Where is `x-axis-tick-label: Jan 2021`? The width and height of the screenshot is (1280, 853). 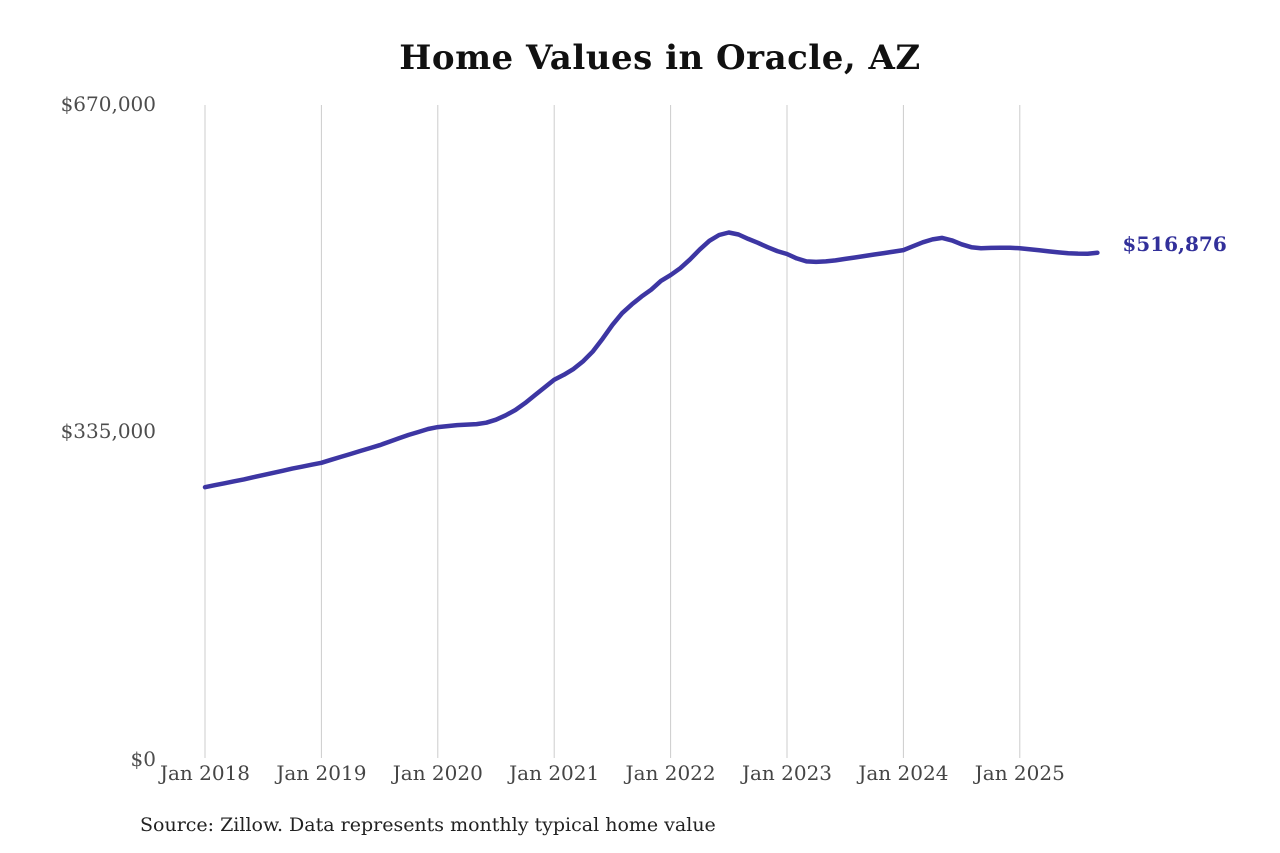
x-axis-tick-label: Jan 2021 is located at coordinates (554, 773).